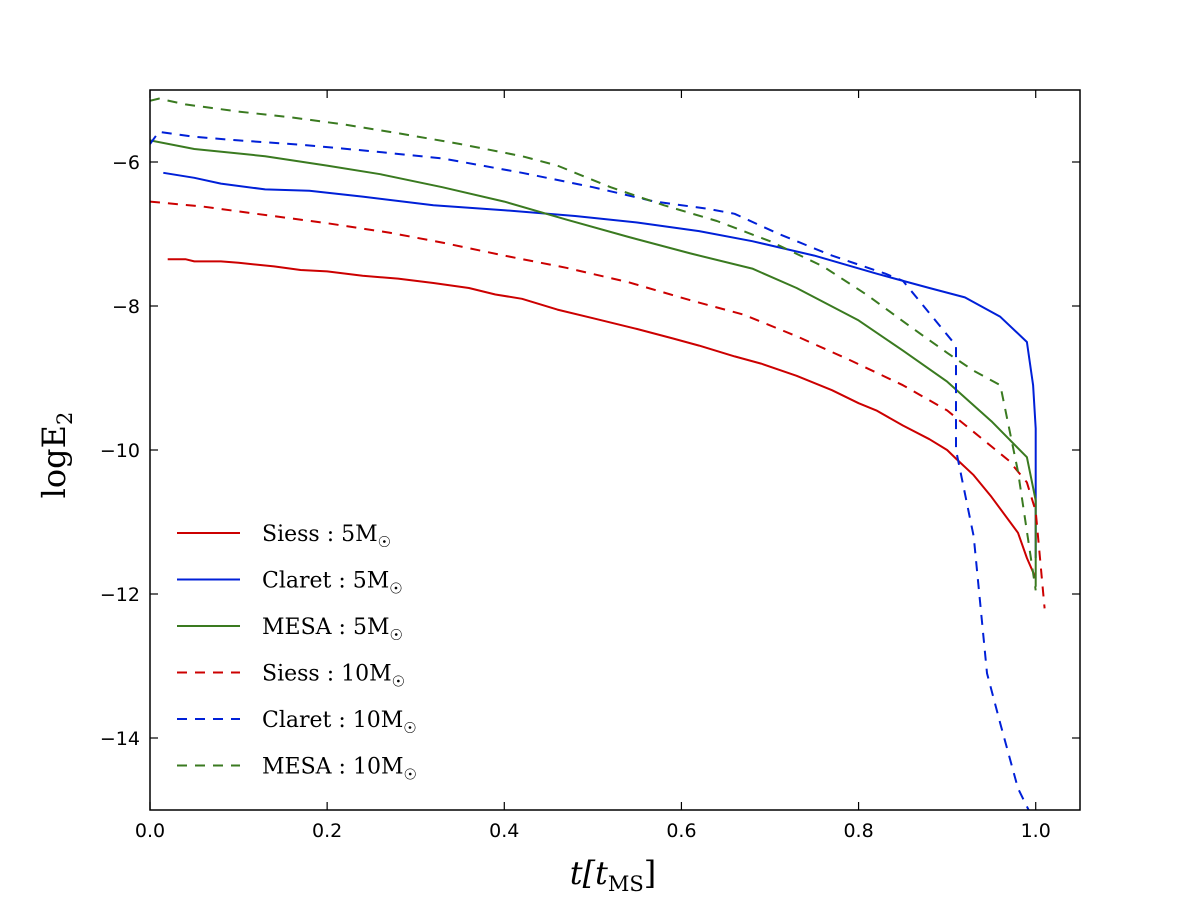 This screenshot has width=1200, height=900. I want to click on x-tick-label: 0.0, so click(150, 831).